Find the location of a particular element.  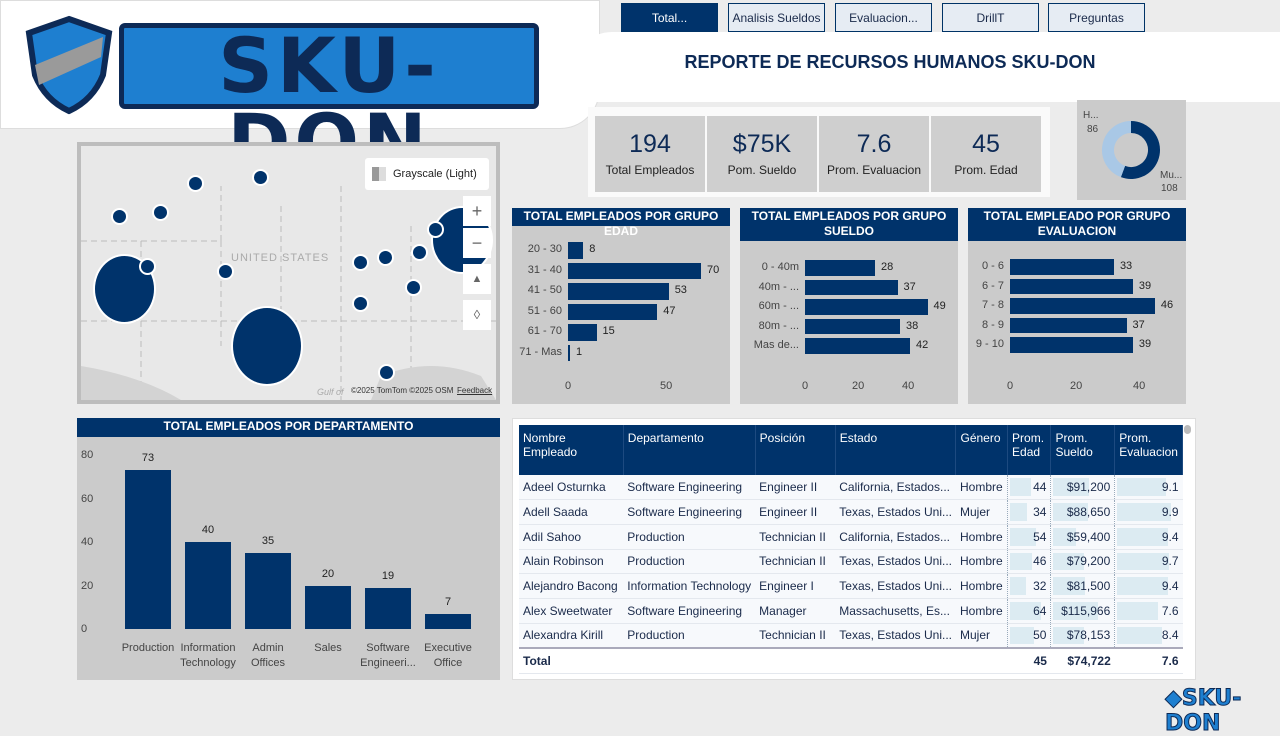

table-scrollbar is located at coordinates (1187, 429).